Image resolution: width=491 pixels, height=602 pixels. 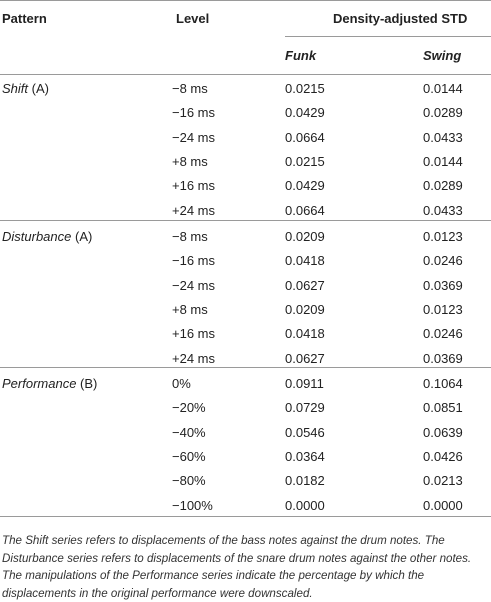 I want to click on funk-value-cell: 0.0546, so click(x=305, y=432).